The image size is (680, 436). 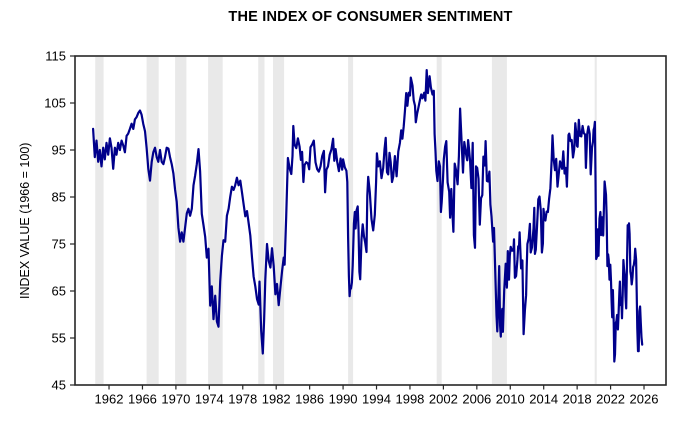 I want to click on x-tick-label: 2010, so click(x=510, y=399).